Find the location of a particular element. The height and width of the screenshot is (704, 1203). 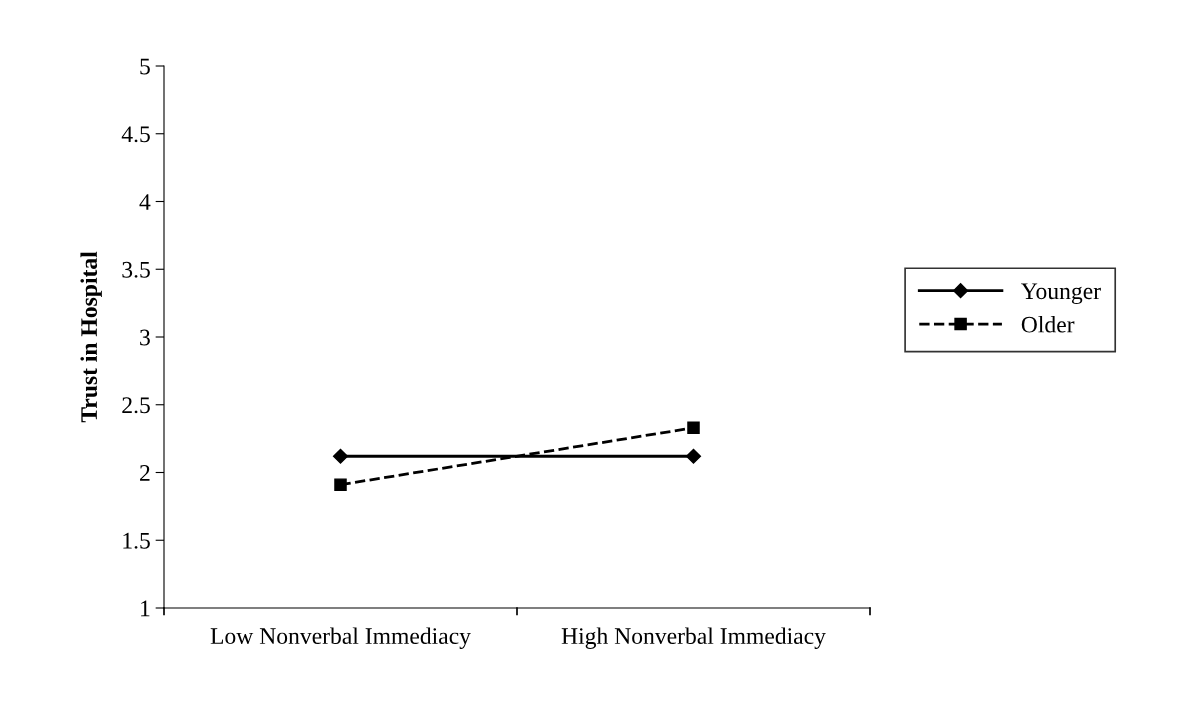

legend-label: Younger is located at coordinates (1061, 294).